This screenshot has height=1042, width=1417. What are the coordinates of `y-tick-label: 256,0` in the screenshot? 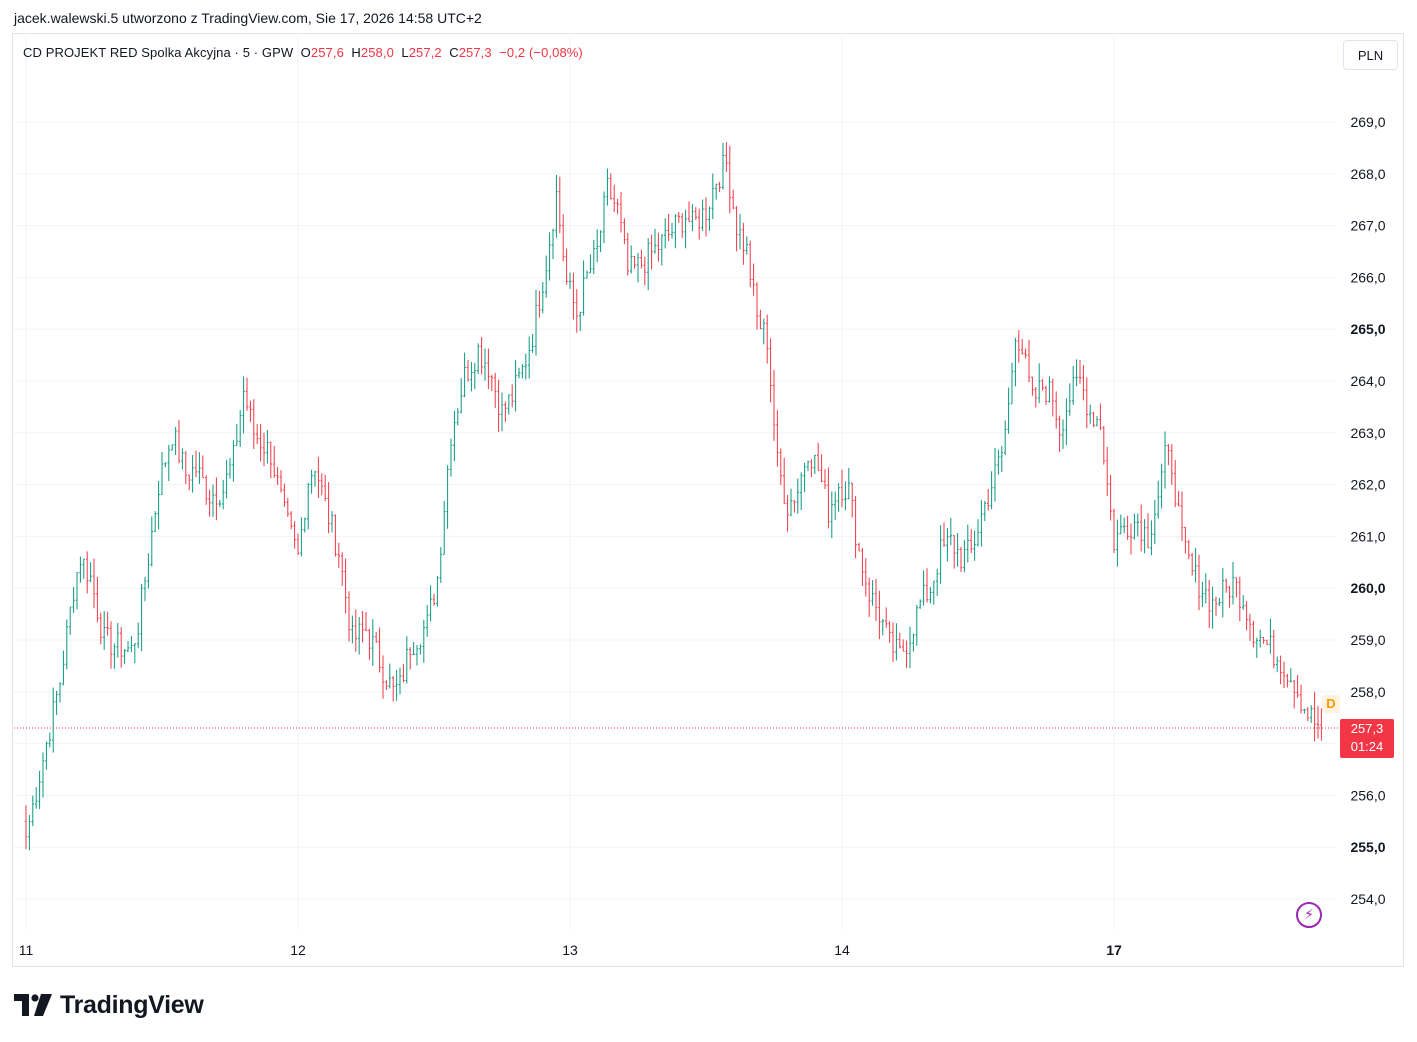 It's located at (1367, 795).